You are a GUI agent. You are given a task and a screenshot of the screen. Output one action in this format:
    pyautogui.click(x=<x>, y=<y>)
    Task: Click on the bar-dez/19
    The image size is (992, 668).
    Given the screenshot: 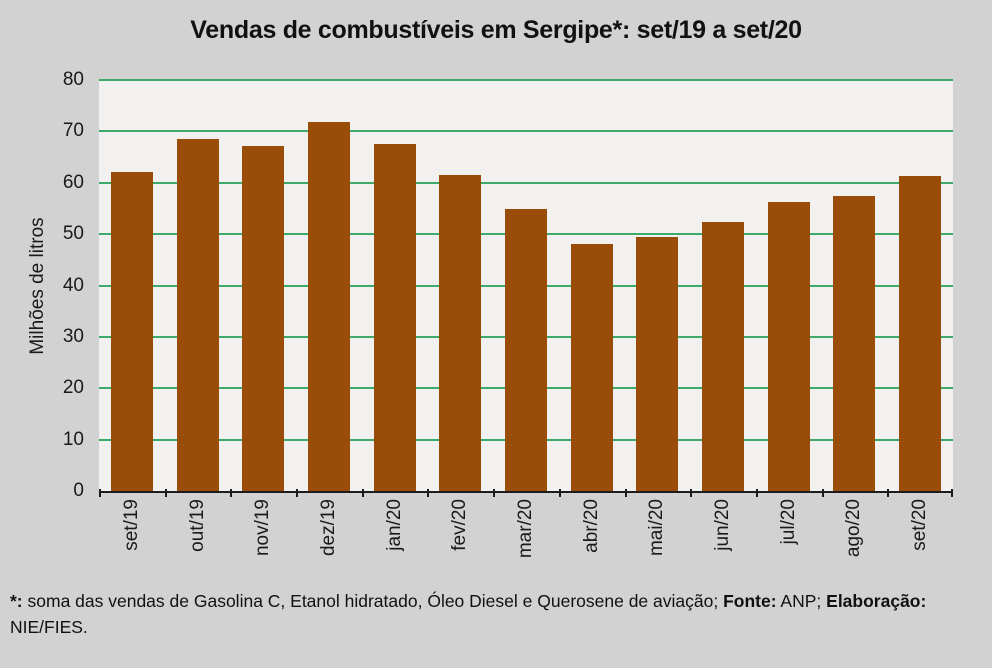 What is the action you would take?
    pyautogui.click(x=328, y=306)
    